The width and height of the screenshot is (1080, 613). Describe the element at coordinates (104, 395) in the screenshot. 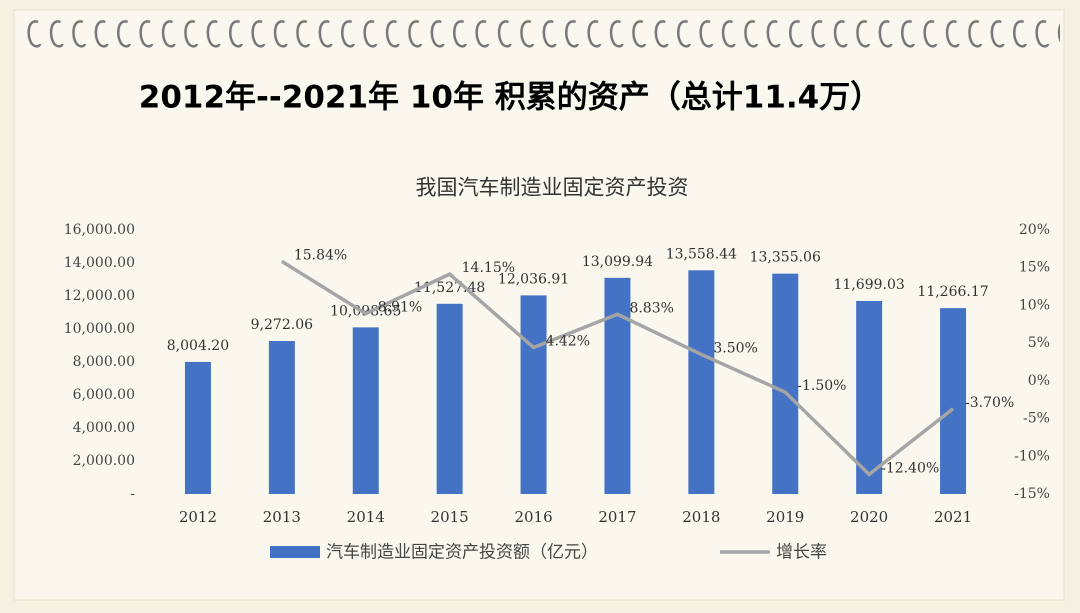

I see `y-tick-label: 6,000.00` at that location.